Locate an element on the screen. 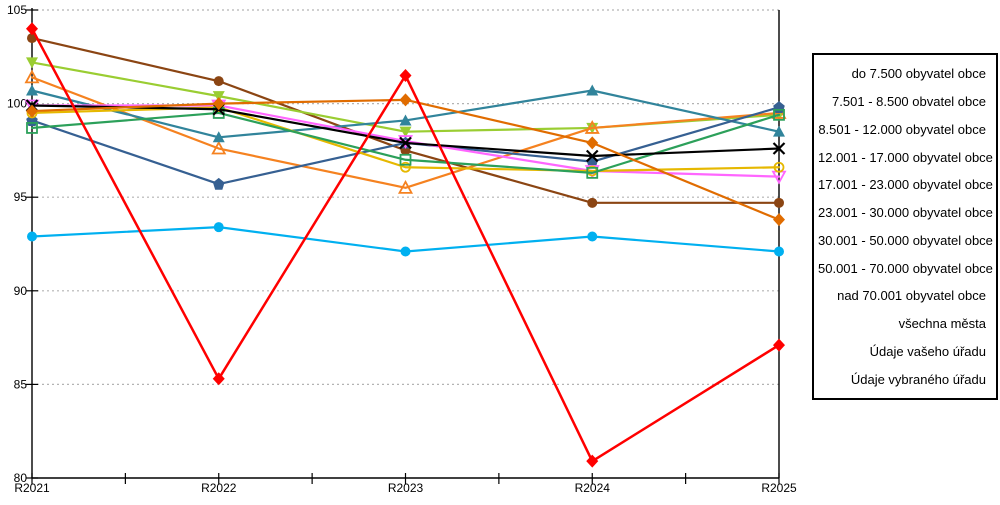  legend-item-4: 17.001 - 23.000 obyvatel obce is located at coordinates (905, 185).